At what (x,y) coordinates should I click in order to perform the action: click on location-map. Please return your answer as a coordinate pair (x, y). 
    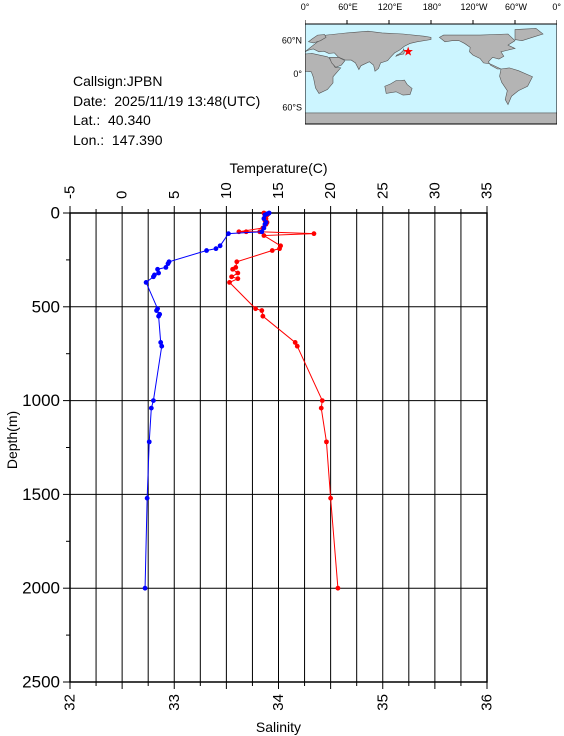
    Looking at the image, I should click on (431, 72).